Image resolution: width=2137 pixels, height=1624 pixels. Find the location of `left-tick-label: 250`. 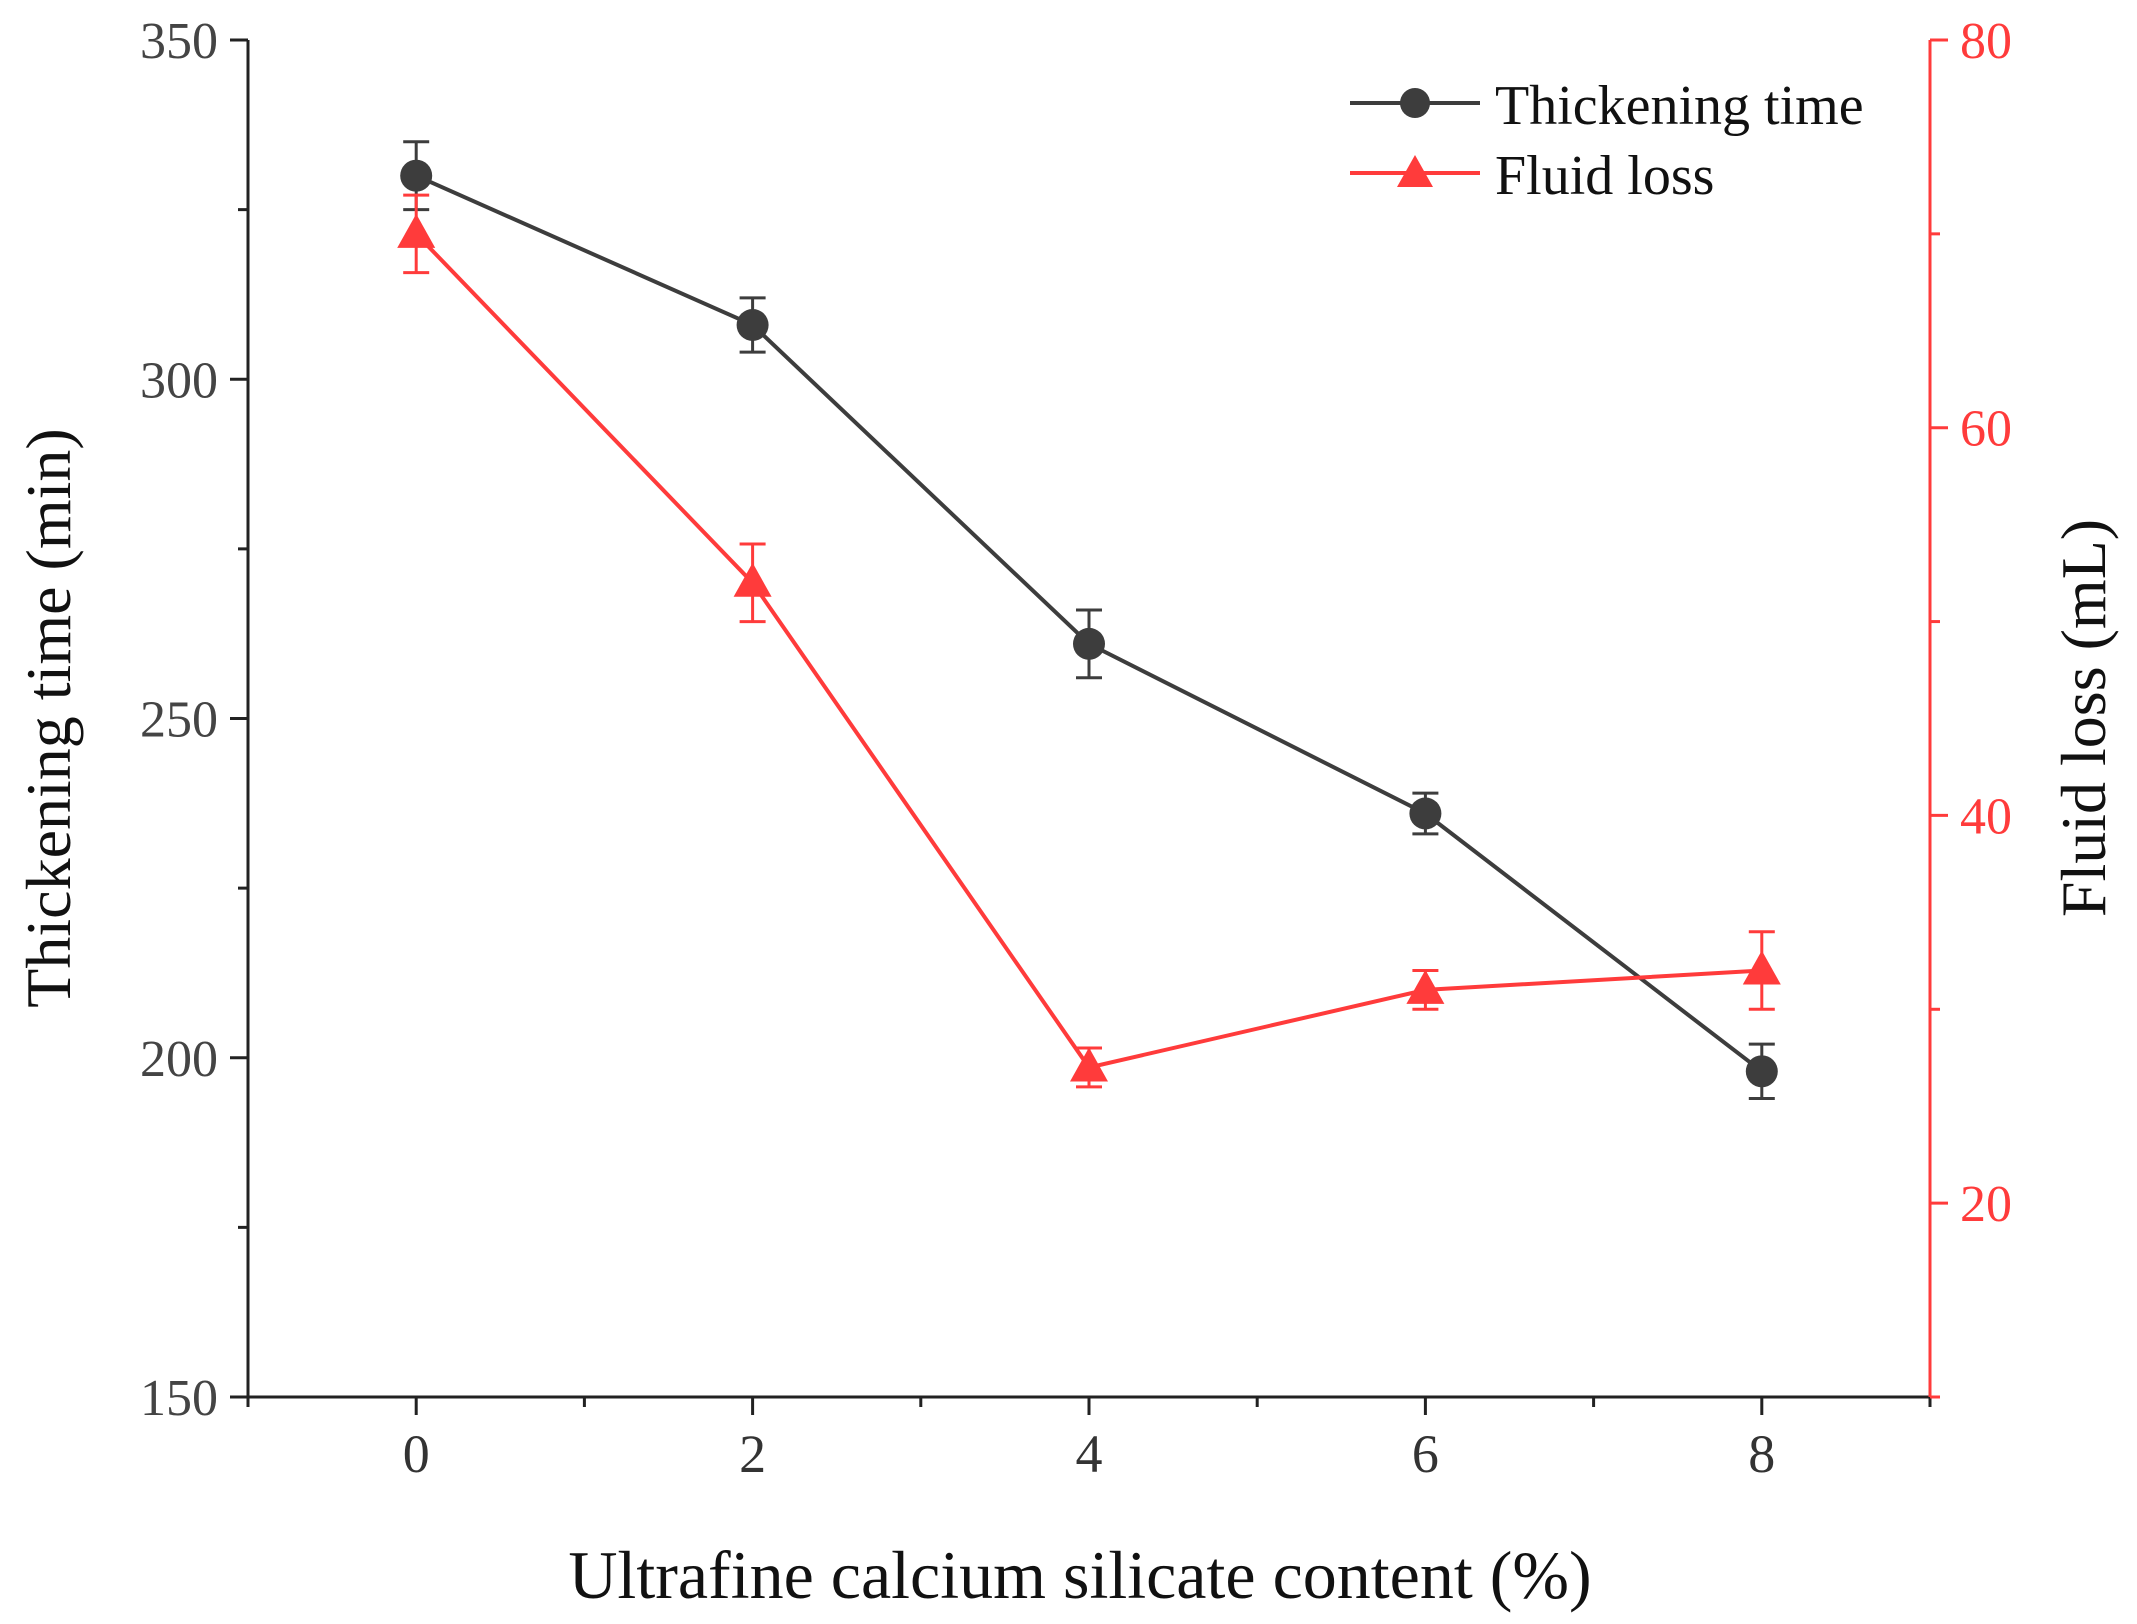

left-tick-label: 250 is located at coordinates (179, 720).